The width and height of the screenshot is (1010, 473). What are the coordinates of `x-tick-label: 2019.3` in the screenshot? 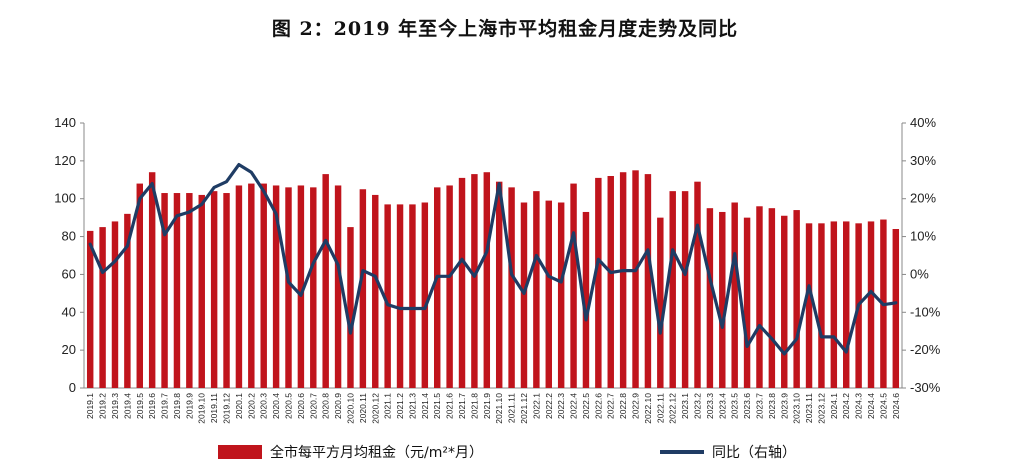 It's located at (115, 406).